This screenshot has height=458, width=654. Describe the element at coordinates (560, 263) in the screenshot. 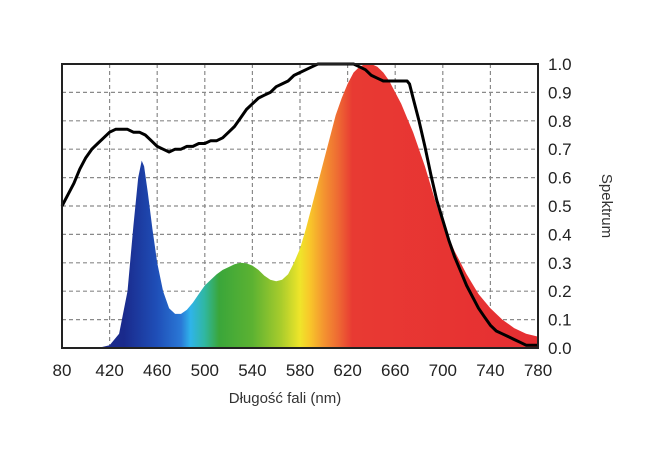

I see `y-tick-label: 0.3` at that location.